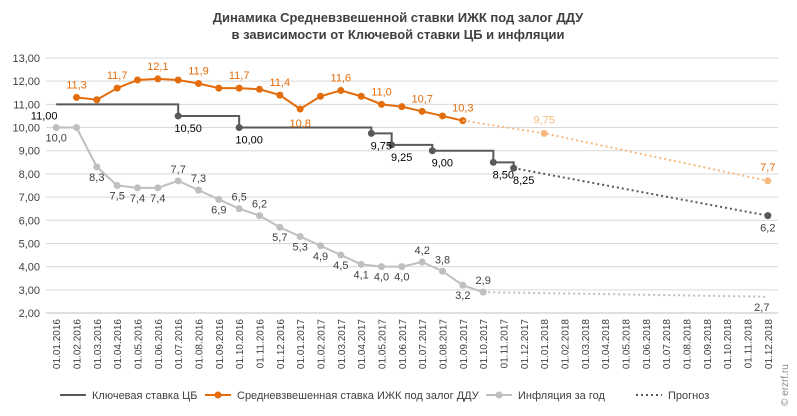  What do you see at coordinates (381, 92) in the screenshot?
I see `mortgage-label: 11,0` at bounding box center [381, 92].